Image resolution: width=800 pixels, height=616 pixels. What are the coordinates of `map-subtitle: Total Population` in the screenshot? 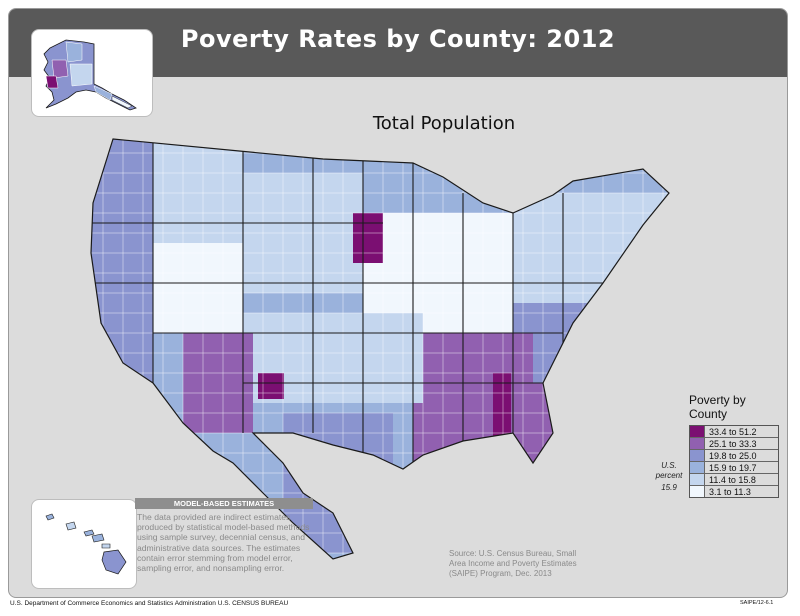 It's located at (444, 123).